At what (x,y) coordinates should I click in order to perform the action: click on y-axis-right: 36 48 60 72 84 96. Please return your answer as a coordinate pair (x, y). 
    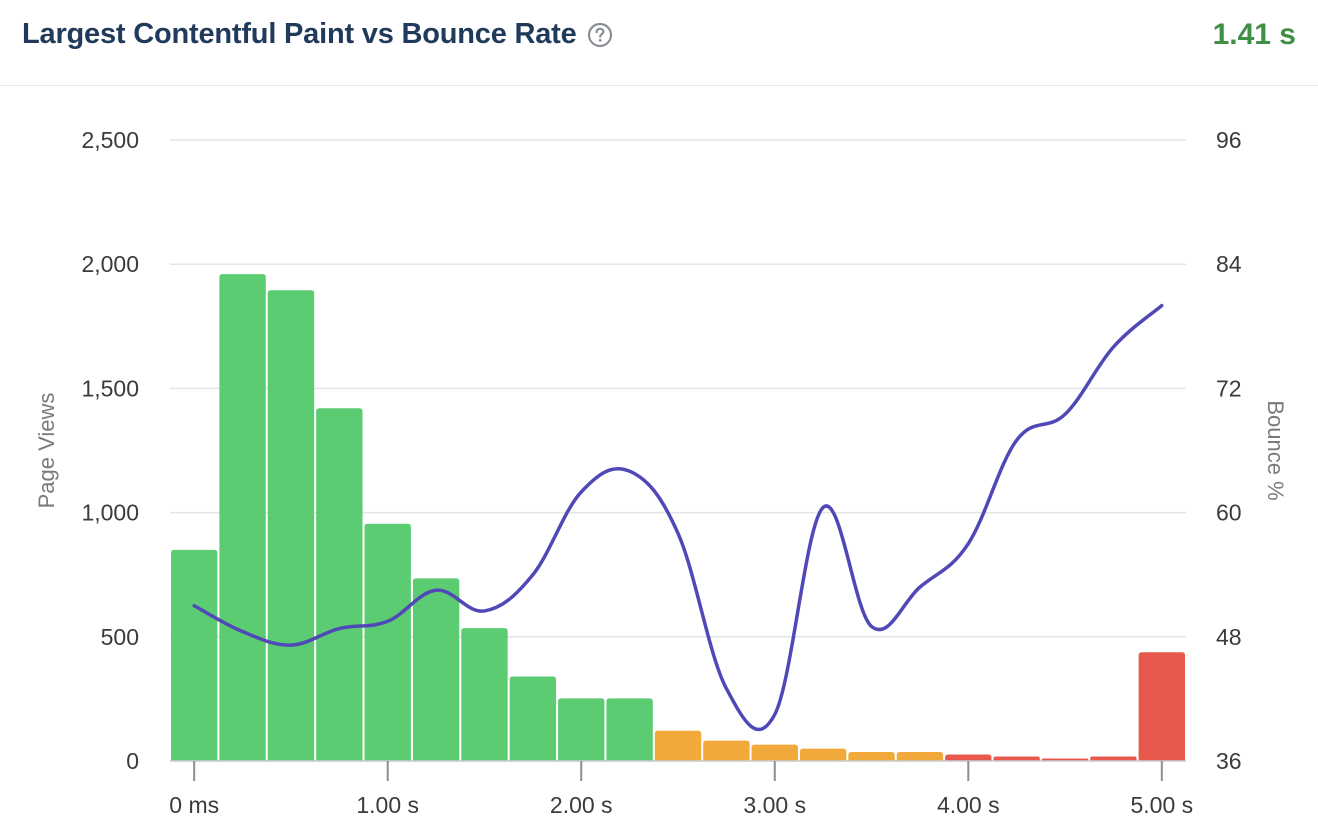
    Looking at the image, I should click on (1229, 450).